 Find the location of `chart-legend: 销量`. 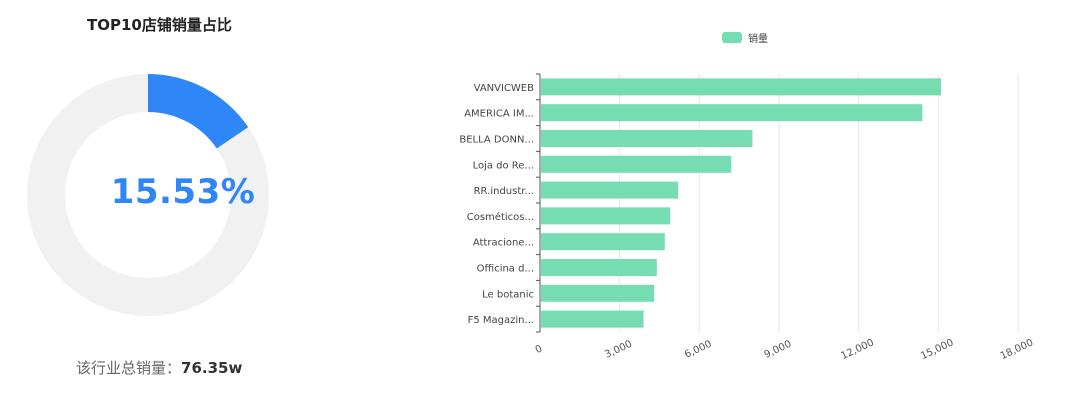

chart-legend: 销量 is located at coordinates (745, 37).